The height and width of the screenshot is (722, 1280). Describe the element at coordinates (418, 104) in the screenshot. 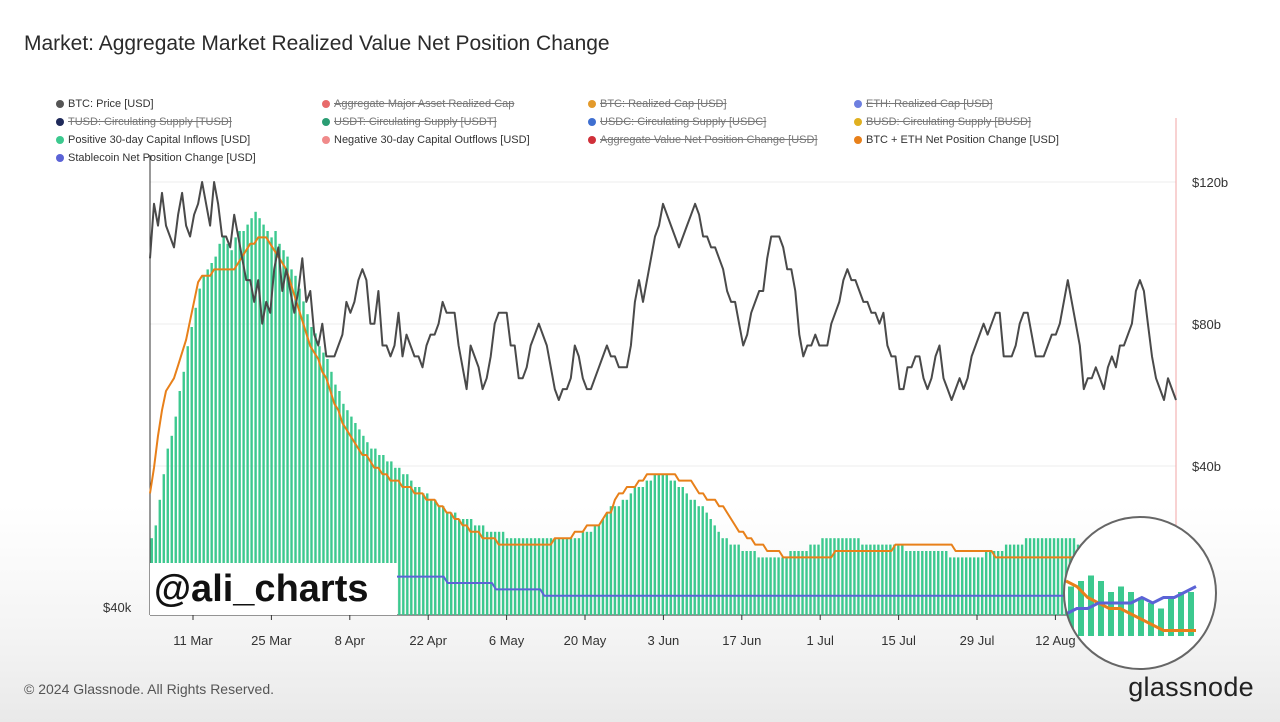

I see `legend-item: Aggregate Major Asset Realized Cap` at that location.